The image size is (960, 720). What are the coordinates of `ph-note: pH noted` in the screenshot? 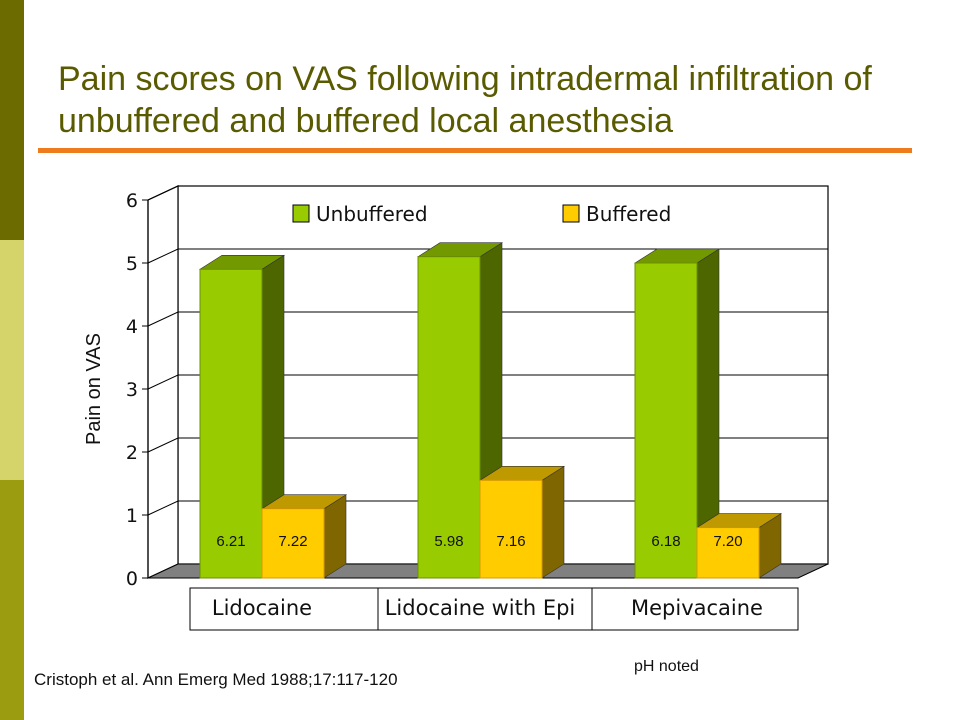 It's located at (666, 666).